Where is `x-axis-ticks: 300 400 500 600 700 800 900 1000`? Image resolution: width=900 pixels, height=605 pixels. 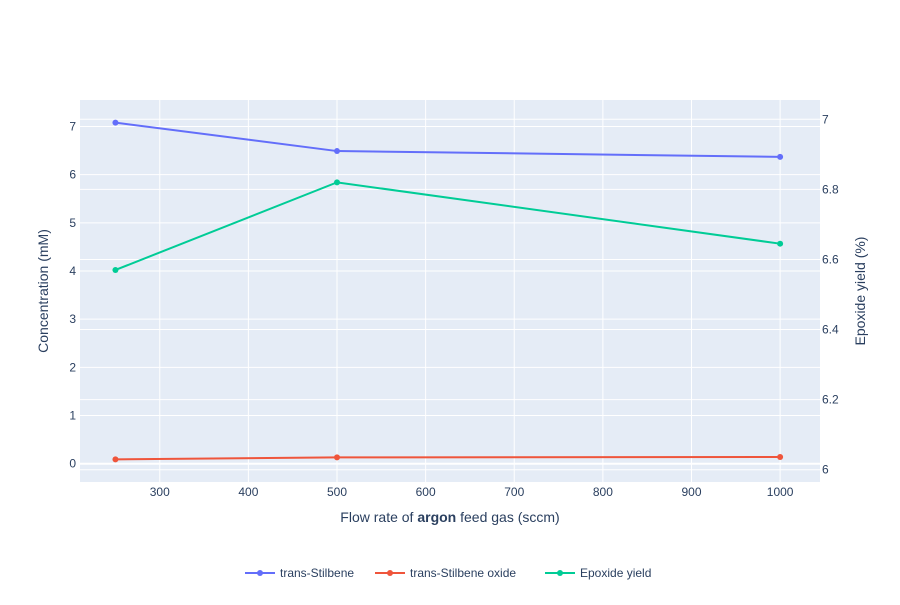
x-axis-ticks: 300 400 500 600 700 800 900 1000 is located at coordinates (472, 492).